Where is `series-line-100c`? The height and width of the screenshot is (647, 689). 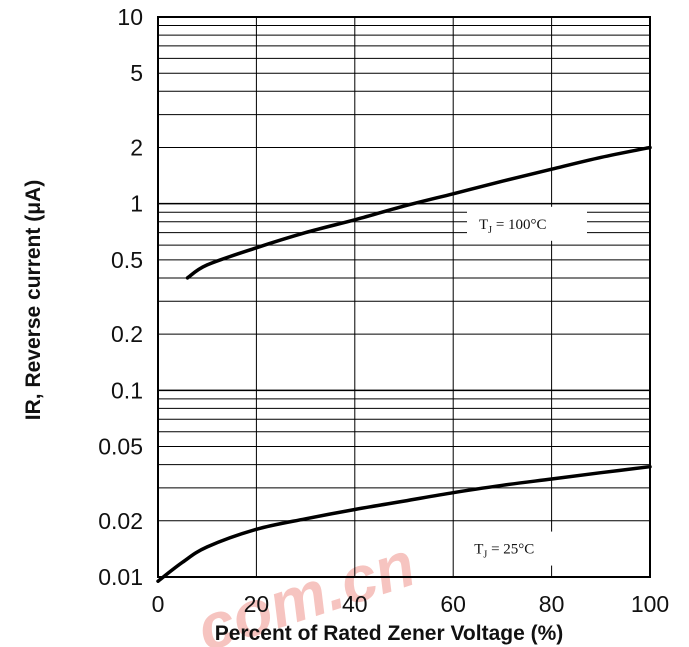
series-line-100c is located at coordinates (418, 212).